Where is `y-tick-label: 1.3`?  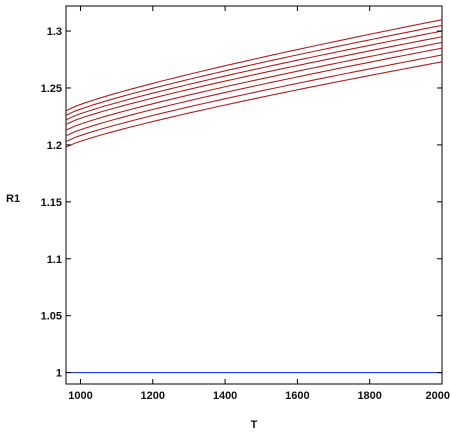 y-tick-label: 1.3 is located at coordinates (54, 32).